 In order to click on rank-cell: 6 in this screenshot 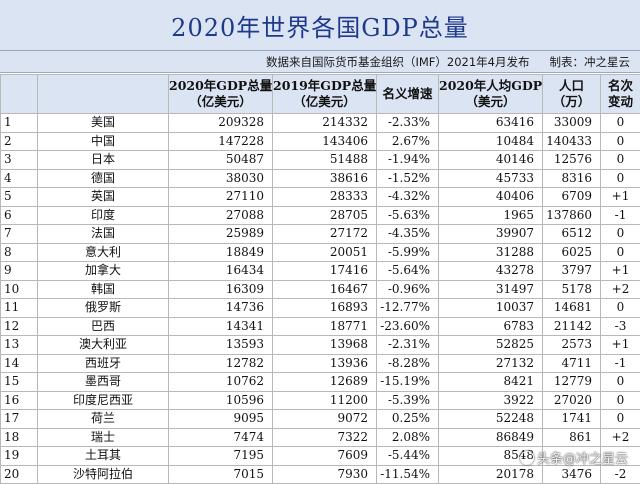, I will do `click(19, 215)`.